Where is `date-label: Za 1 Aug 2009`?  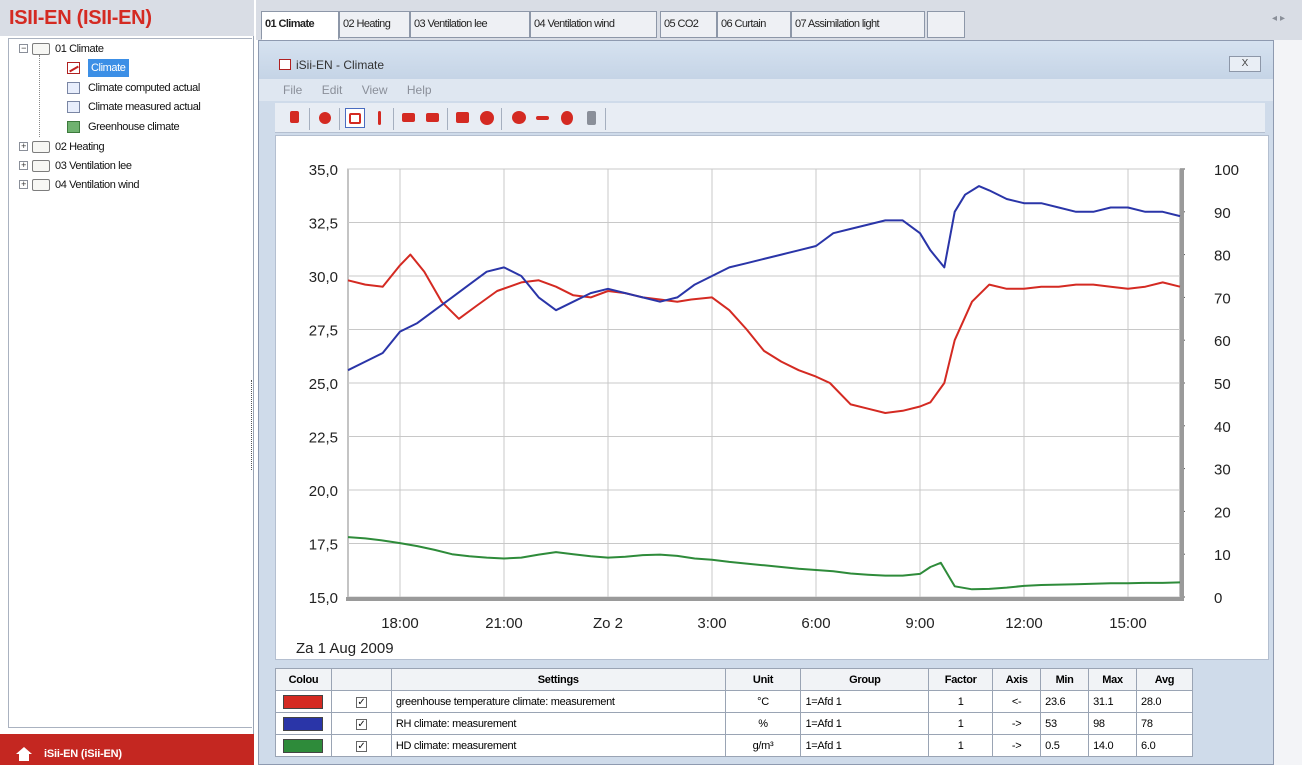
date-label: Za 1 Aug 2009 is located at coordinates (345, 648).